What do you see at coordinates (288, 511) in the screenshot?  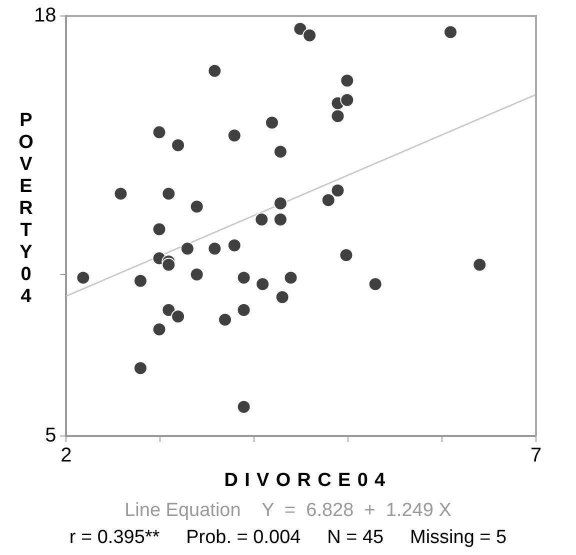 I see `text: Line Equation Y = 6.828 + 1.249 X` at bounding box center [288, 511].